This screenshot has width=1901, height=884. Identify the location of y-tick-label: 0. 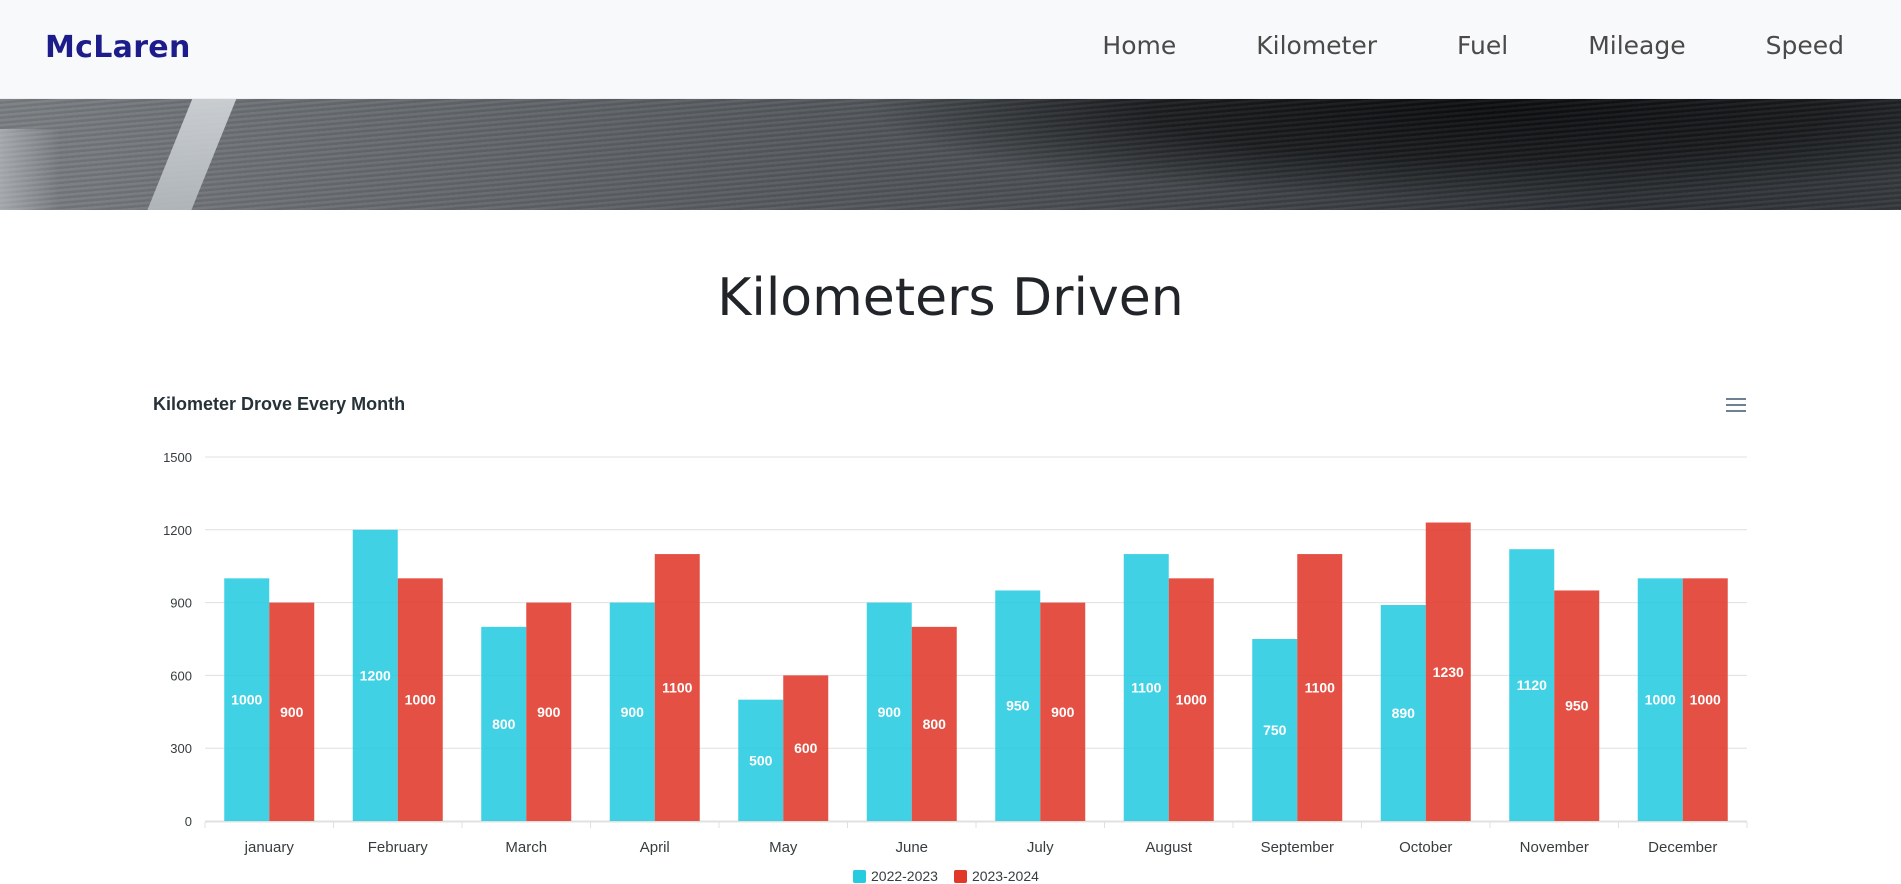
(188, 821).